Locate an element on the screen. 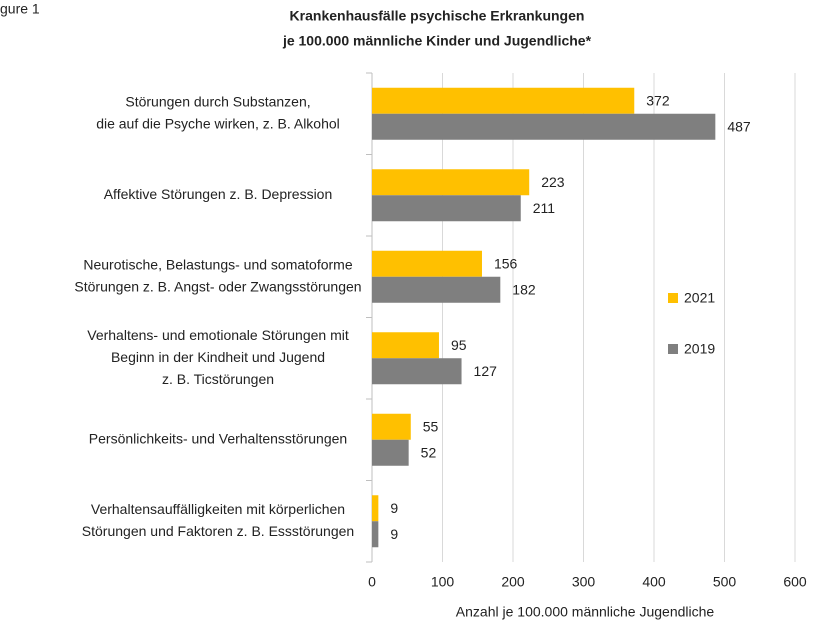 This screenshot has height=625, width=825. x-axis-label: Anzahl je 100.000 männliche Jugendliche is located at coordinates (585, 612).